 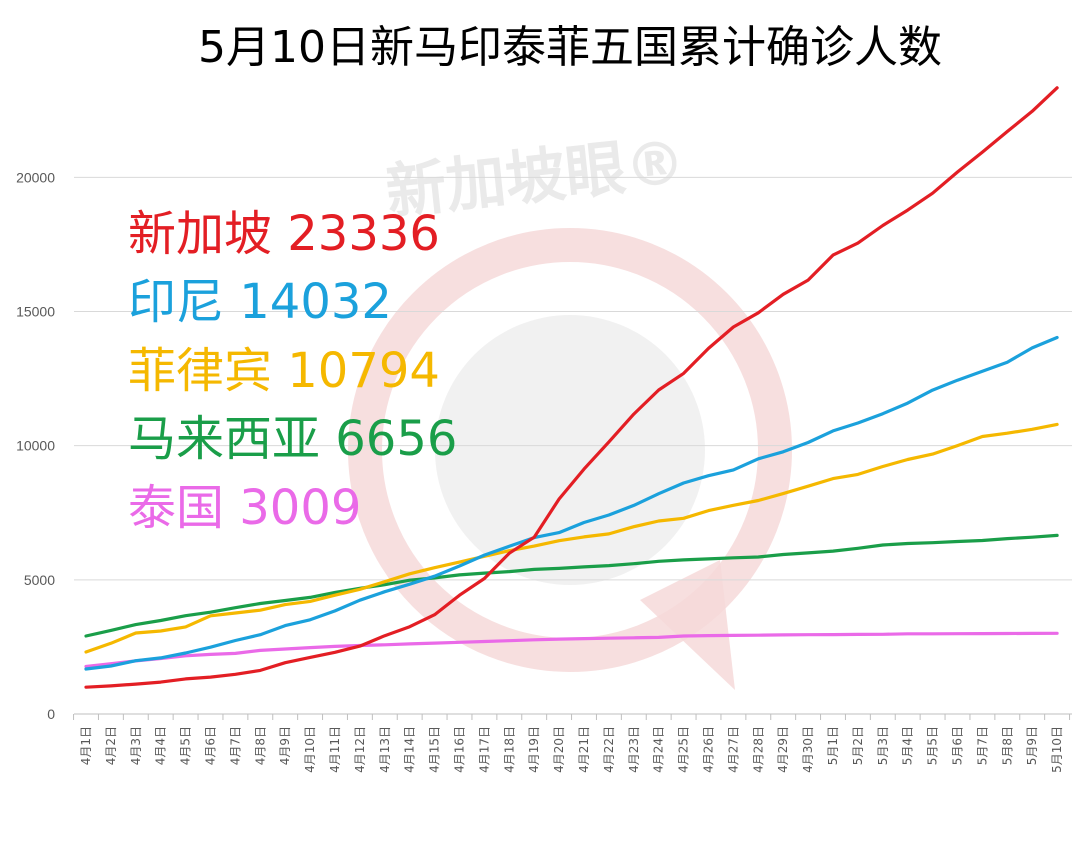 What do you see at coordinates (1057, 749) in the screenshot?
I see `x-tick-label: 5月10日` at bounding box center [1057, 749].